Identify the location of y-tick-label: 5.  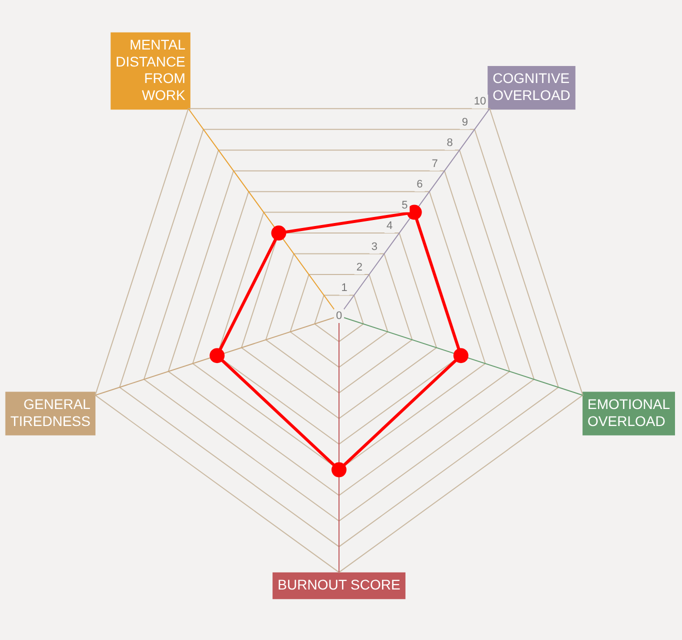
(405, 205).